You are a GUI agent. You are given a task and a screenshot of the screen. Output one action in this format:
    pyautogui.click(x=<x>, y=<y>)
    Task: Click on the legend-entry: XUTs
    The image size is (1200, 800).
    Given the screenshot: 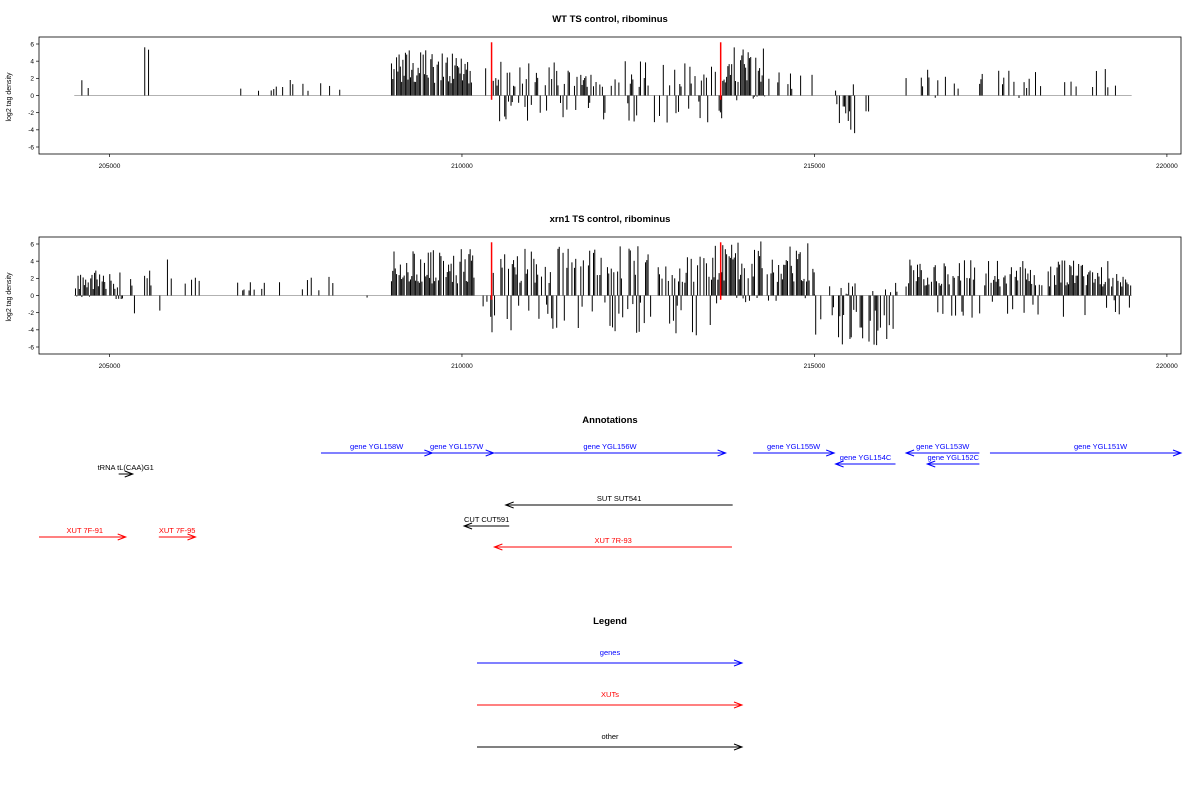 What is the action you would take?
    pyautogui.click(x=610, y=699)
    